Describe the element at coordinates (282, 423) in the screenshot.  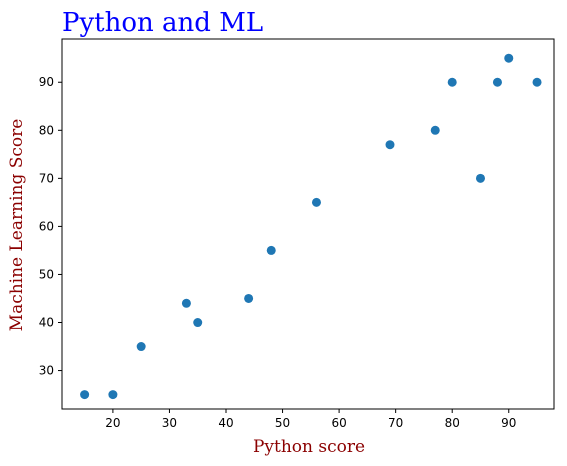
I see `x-tick-label: 50` at that location.